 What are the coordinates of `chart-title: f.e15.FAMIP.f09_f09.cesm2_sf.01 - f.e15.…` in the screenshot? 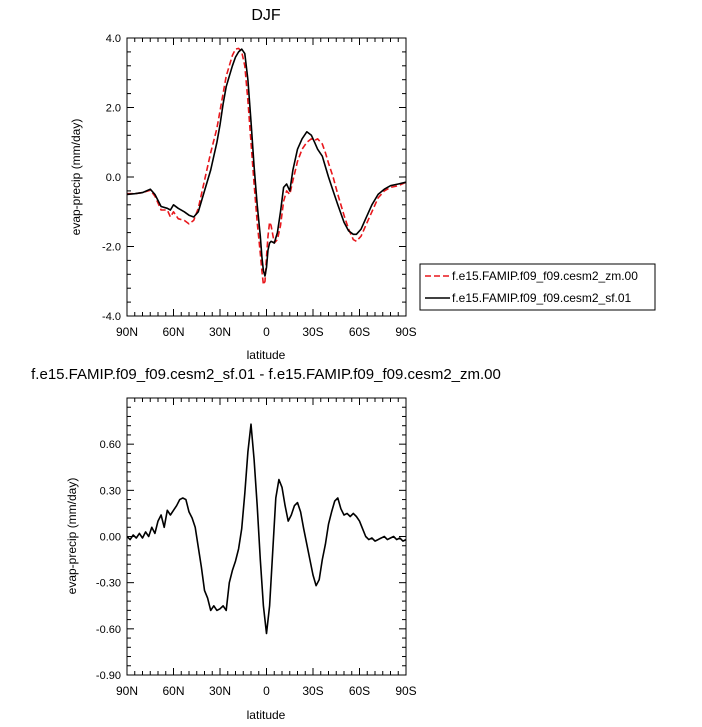 It's located at (266, 374).